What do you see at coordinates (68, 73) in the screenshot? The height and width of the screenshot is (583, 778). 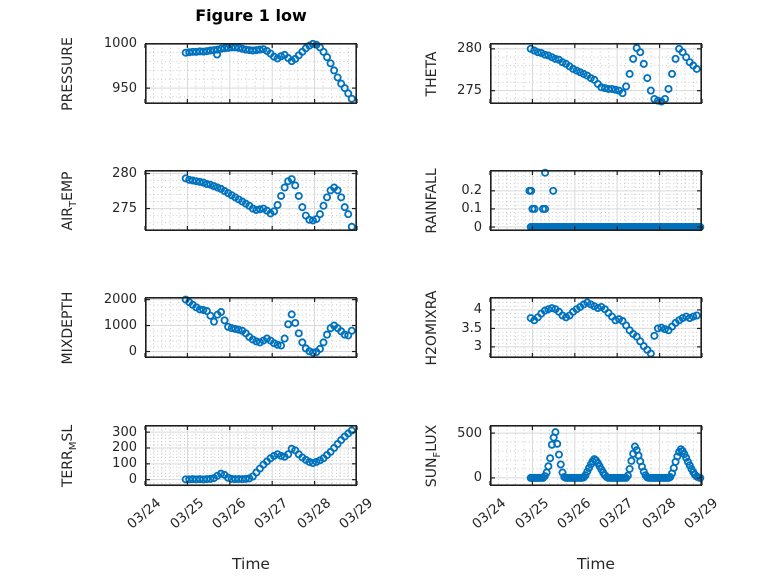 I see `y-axis-label-text: PRESSURE` at bounding box center [68, 73].